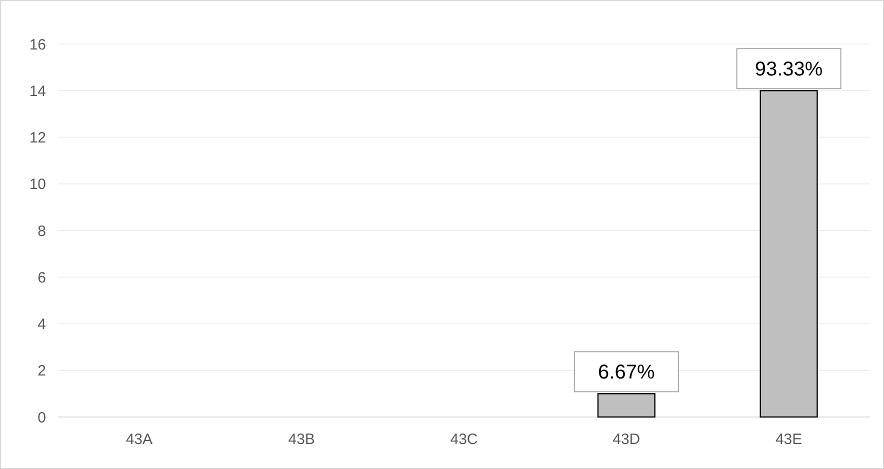 The height and width of the screenshot is (469, 884). I want to click on y-tick-label: 10, so click(37, 185).